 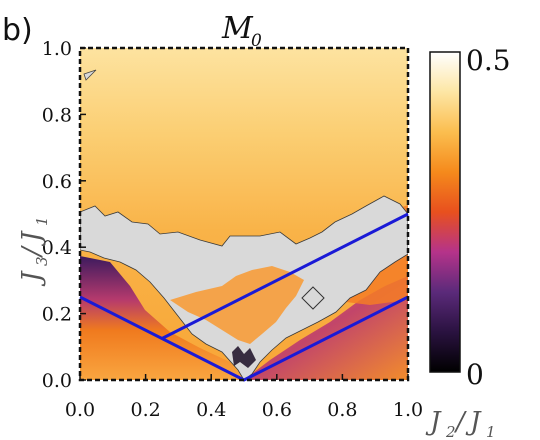 I want to click on panel-label: b), so click(x=17, y=30).